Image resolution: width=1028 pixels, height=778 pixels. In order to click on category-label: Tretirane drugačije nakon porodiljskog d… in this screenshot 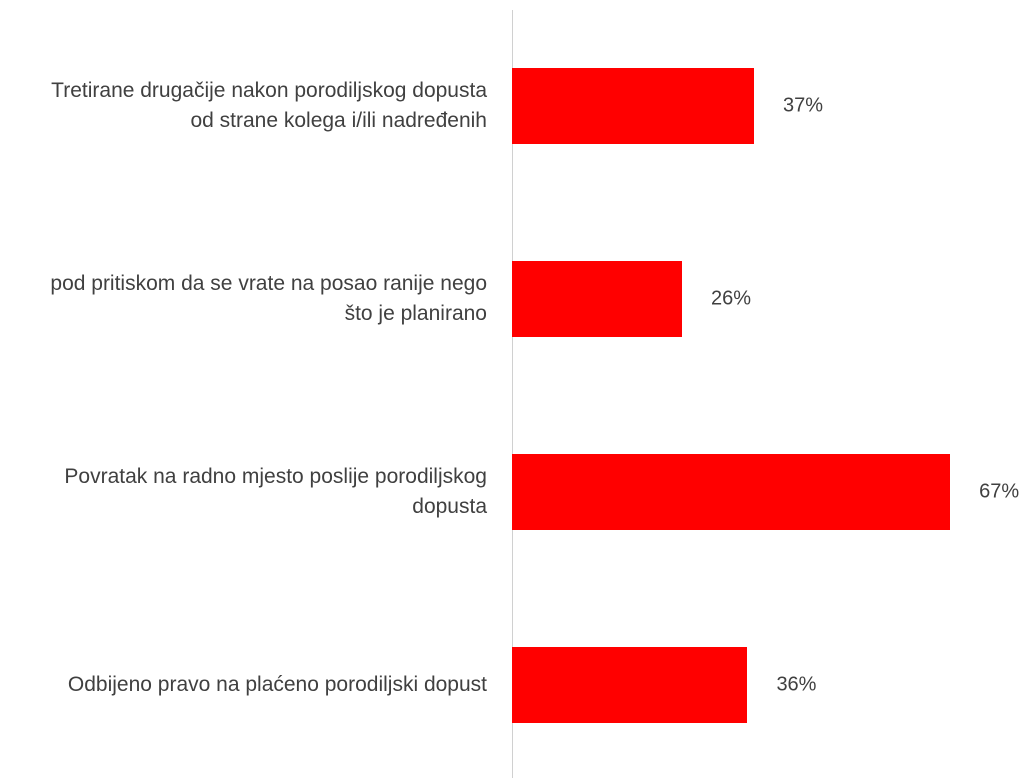, I will do `click(269, 105)`.